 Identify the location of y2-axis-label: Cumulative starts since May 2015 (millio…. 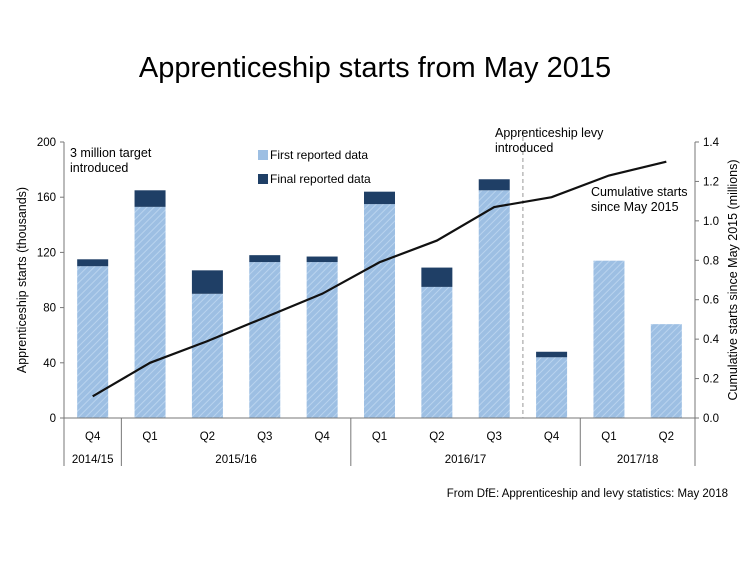
(733, 279).